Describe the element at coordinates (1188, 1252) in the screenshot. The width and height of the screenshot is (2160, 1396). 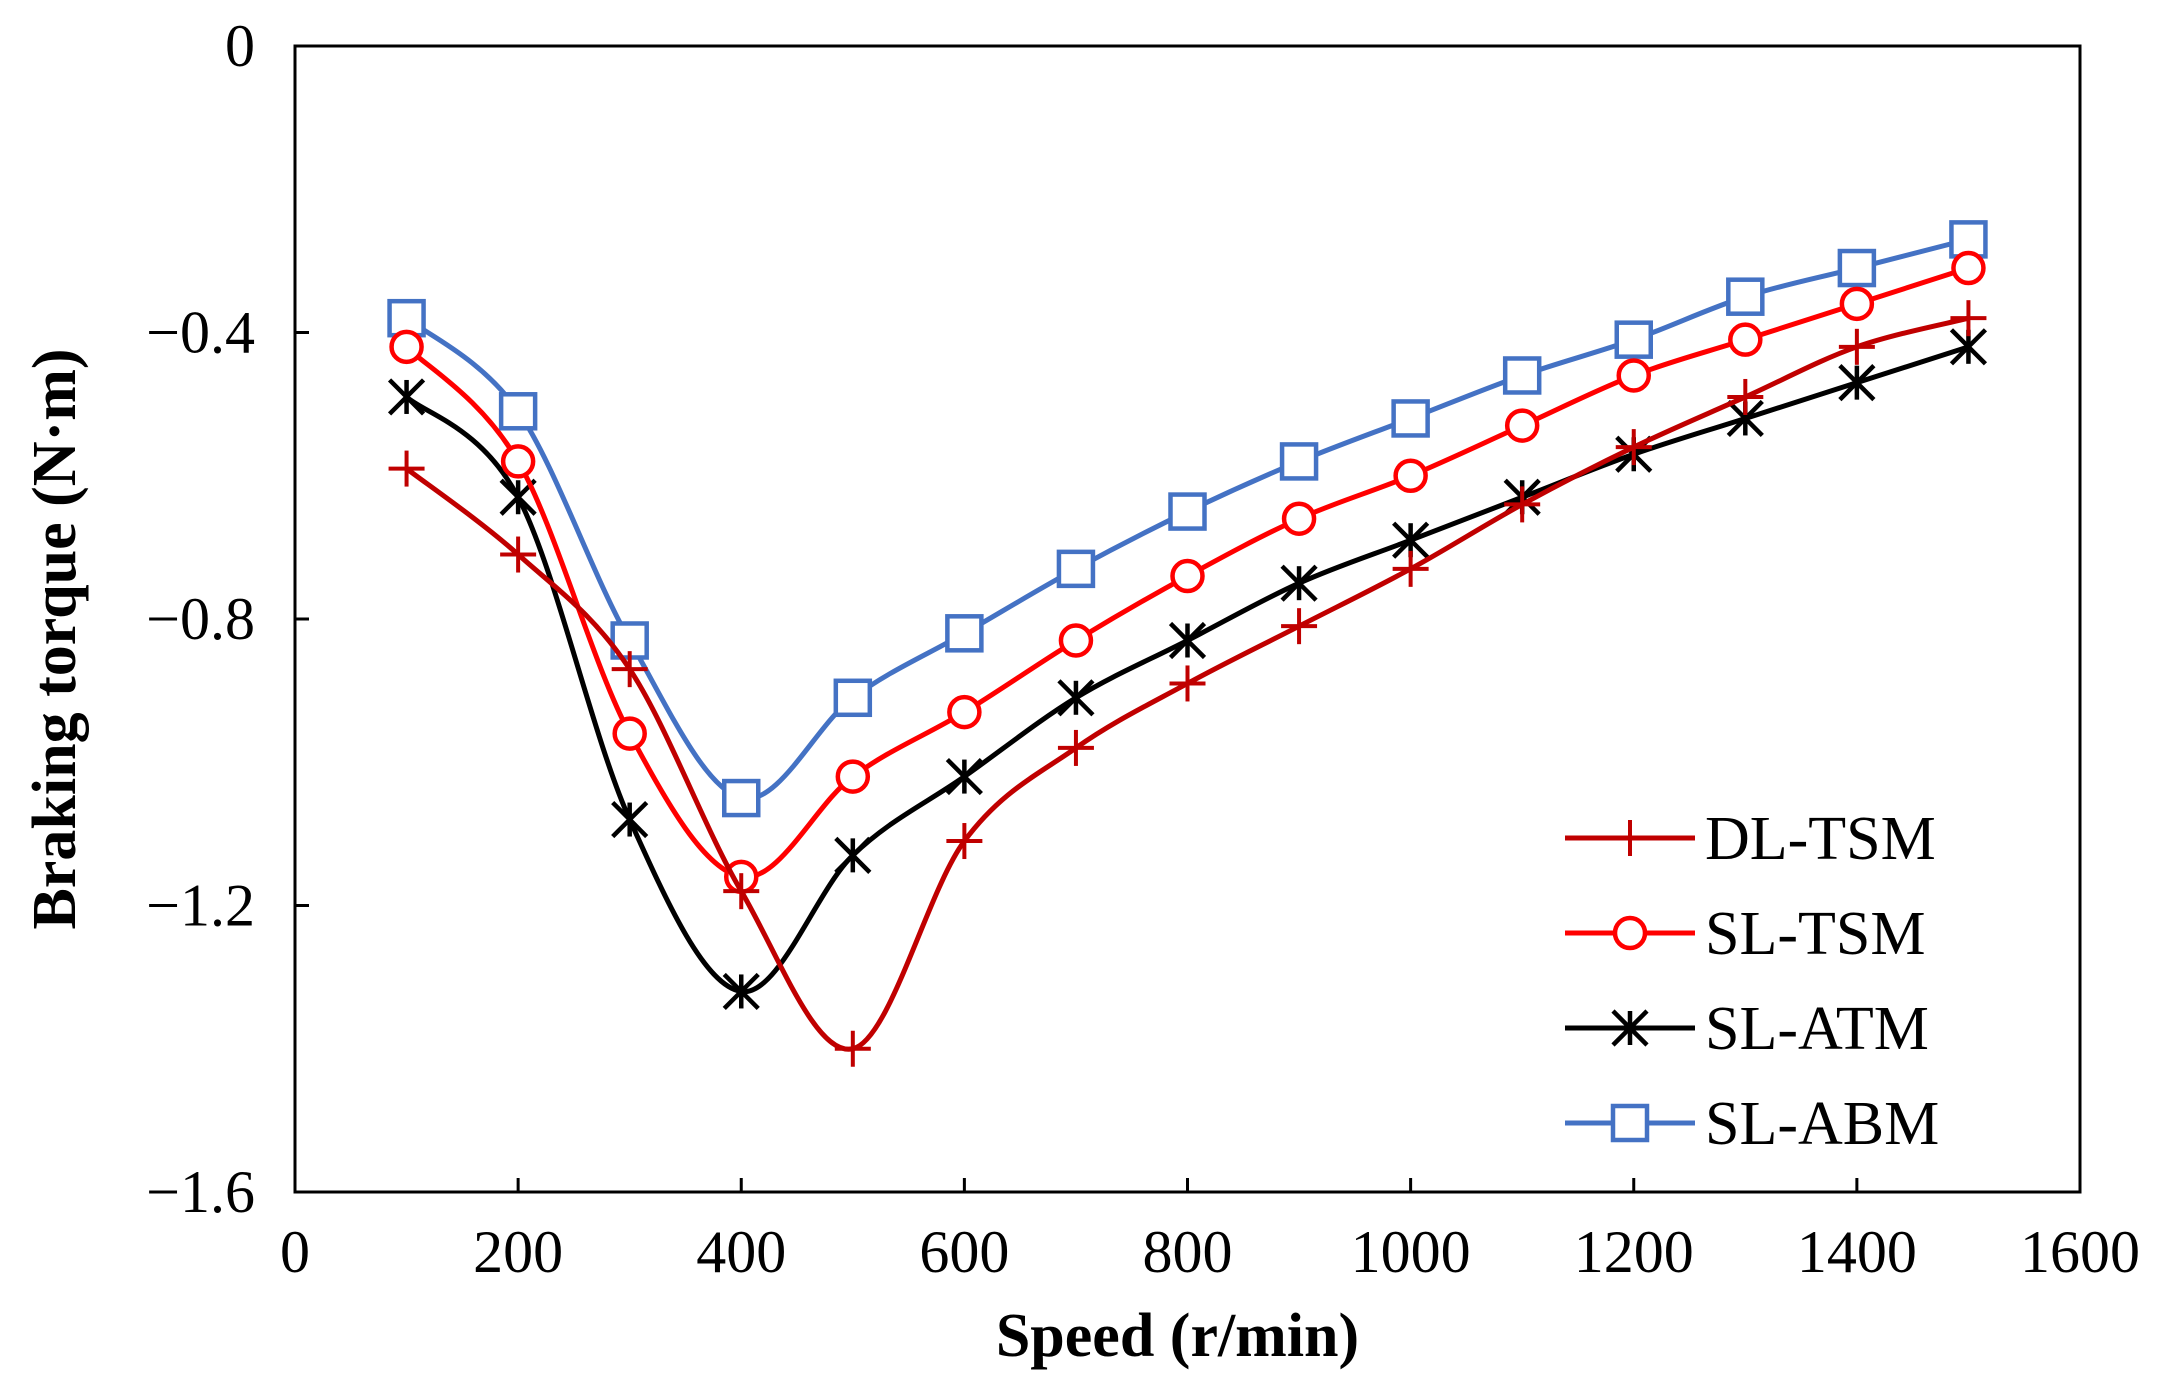
I see `x-tick-label: 800` at that location.